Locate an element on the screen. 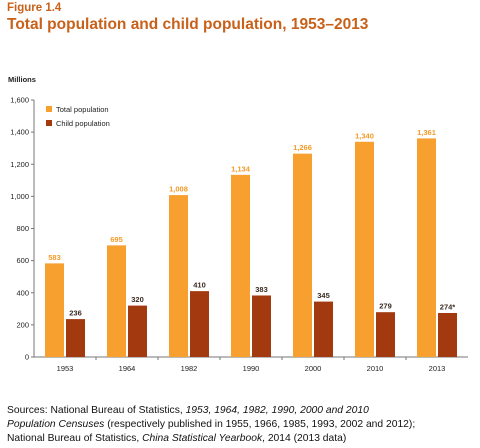 This screenshot has height=448, width=480. total-population-data-label: 1,266 is located at coordinates (302, 147).